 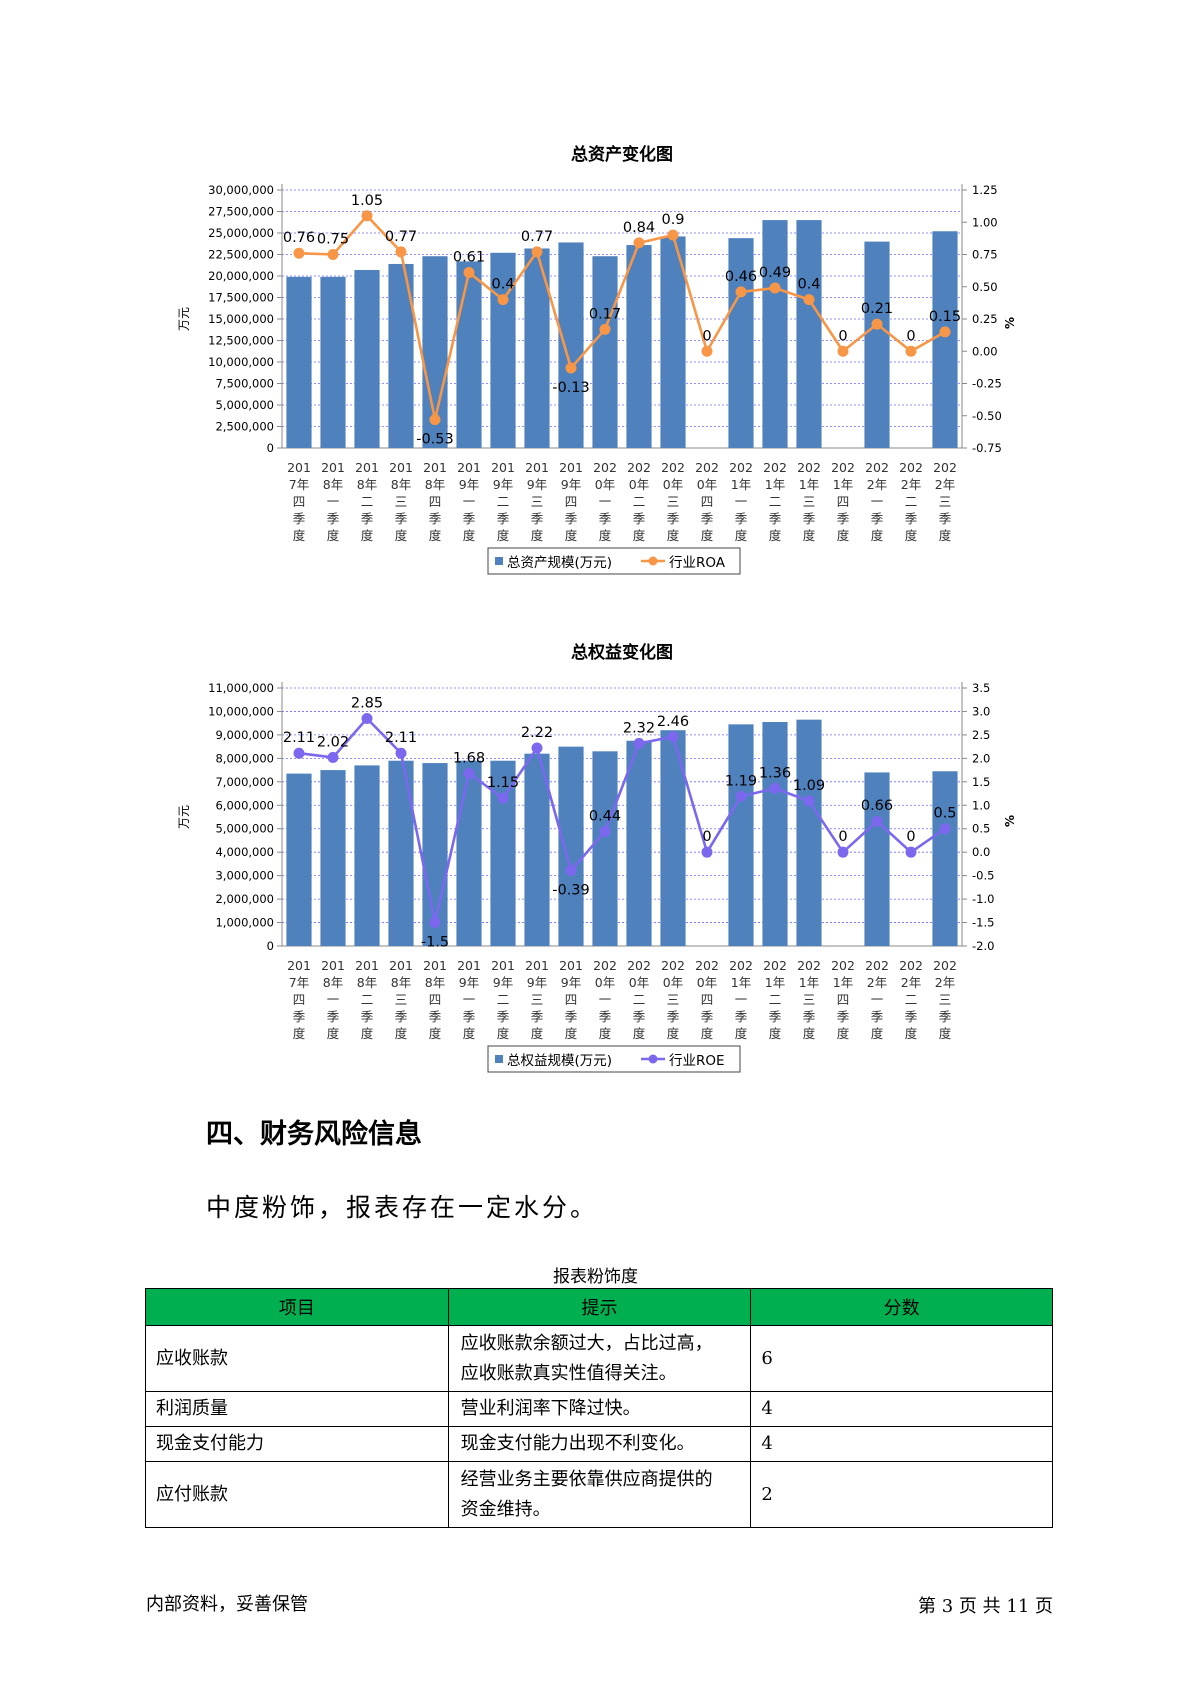 What do you see at coordinates (673, 999) in the screenshot?
I see `chart2-x-tick-label: 三` at bounding box center [673, 999].